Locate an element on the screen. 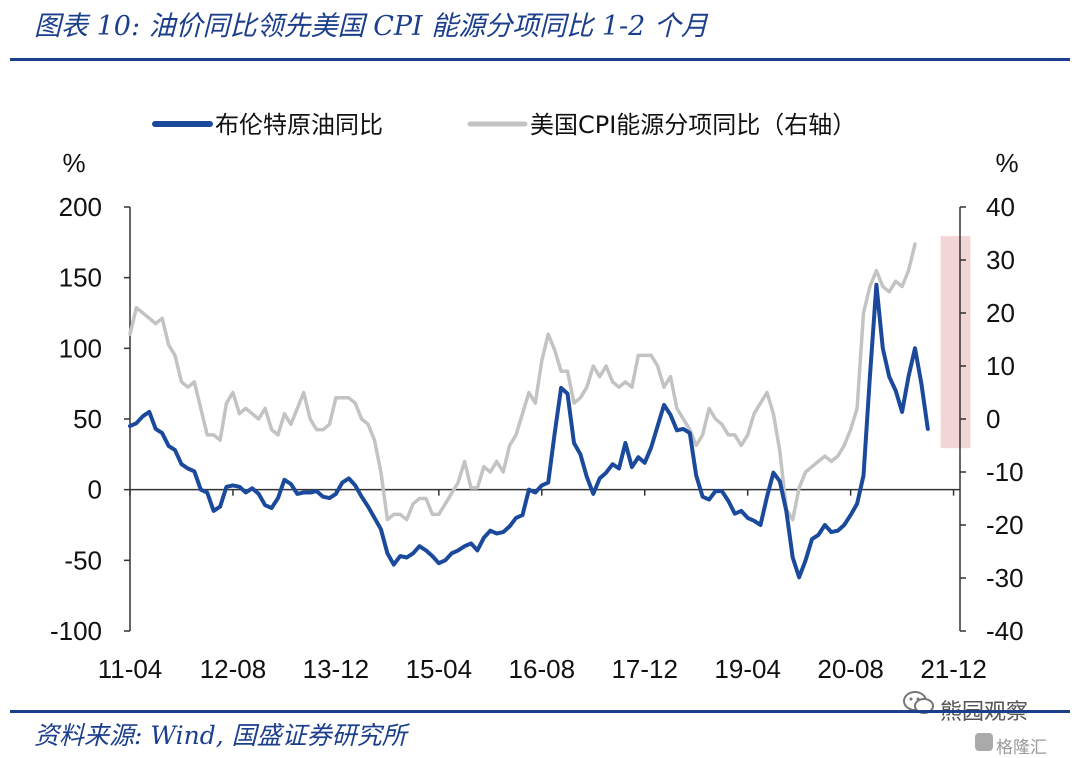 The image size is (1080, 758). right-tick-label: 40 is located at coordinates (1000, 207).